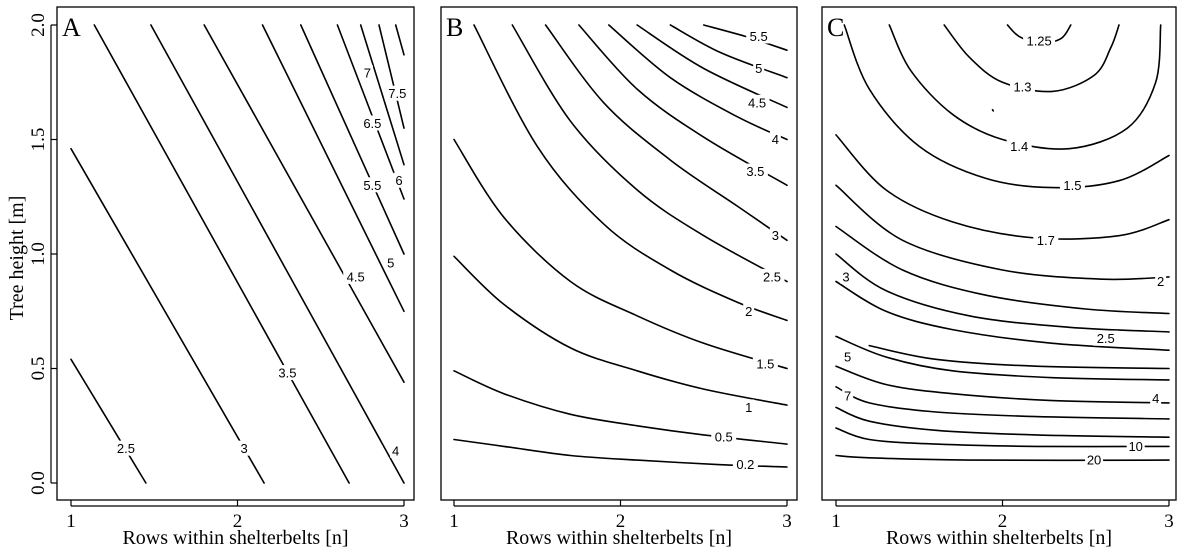  What do you see at coordinates (42, 254) in the screenshot?
I see `y-axis: 0.0 0.5 1.0 1.5 2.0` at bounding box center [42, 254].